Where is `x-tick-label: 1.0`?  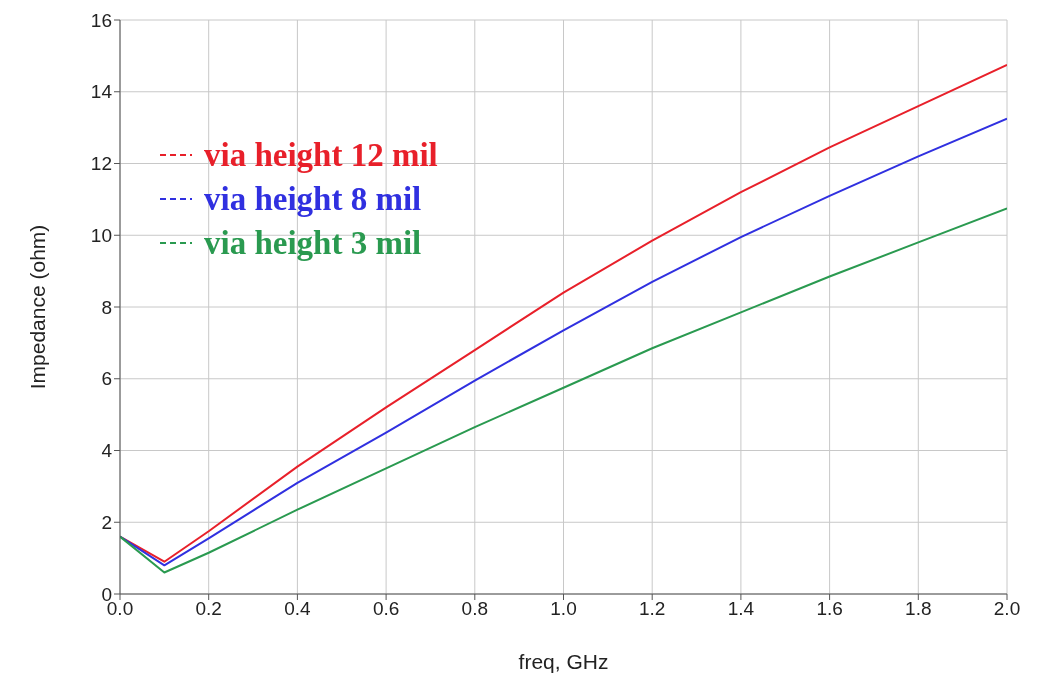
x-tick-label: 1.0 is located at coordinates (563, 609).